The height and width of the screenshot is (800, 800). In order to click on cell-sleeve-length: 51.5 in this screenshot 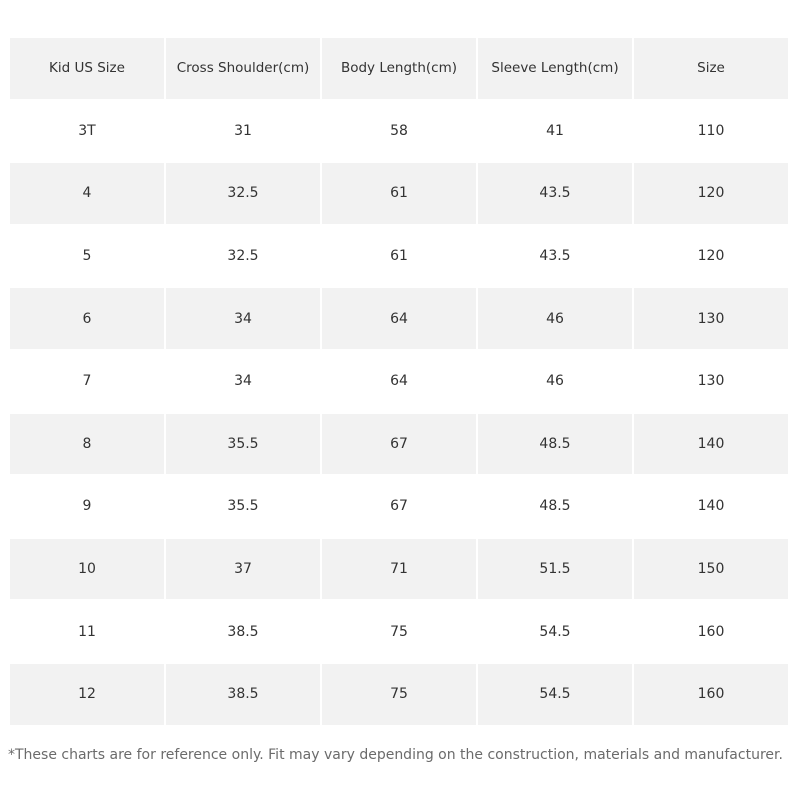, I will do `click(555, 569)`.